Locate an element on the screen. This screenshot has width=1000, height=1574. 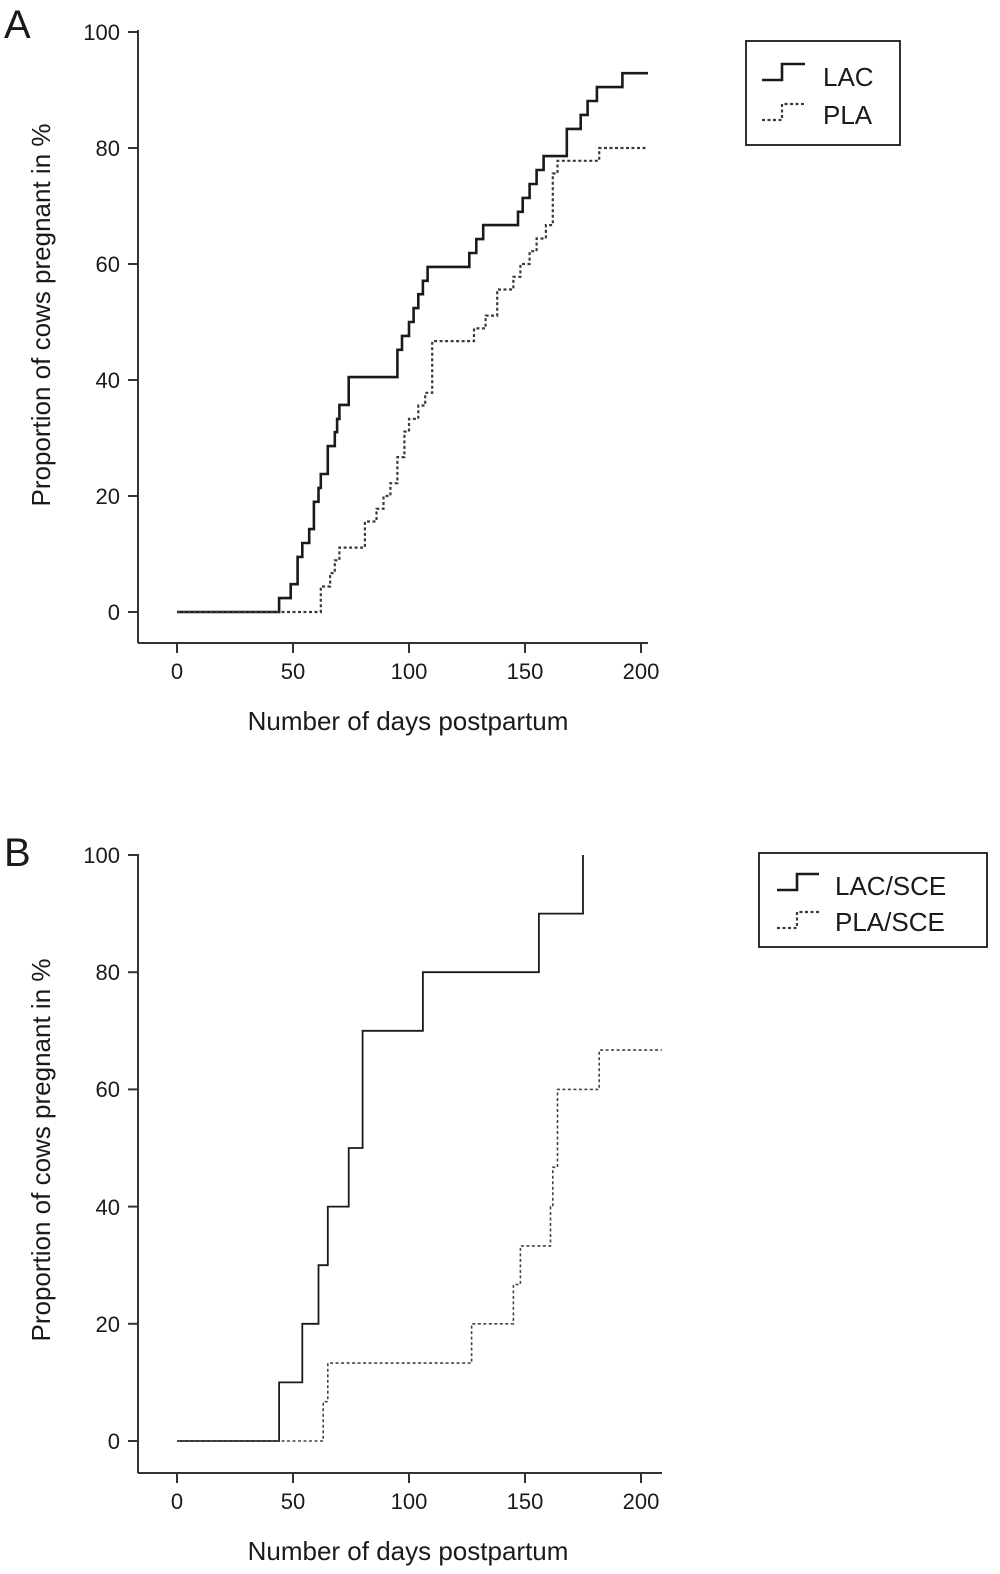
panel-a-x-ticks: 0 50 100 150 200 is located at coordinates (415, 663).